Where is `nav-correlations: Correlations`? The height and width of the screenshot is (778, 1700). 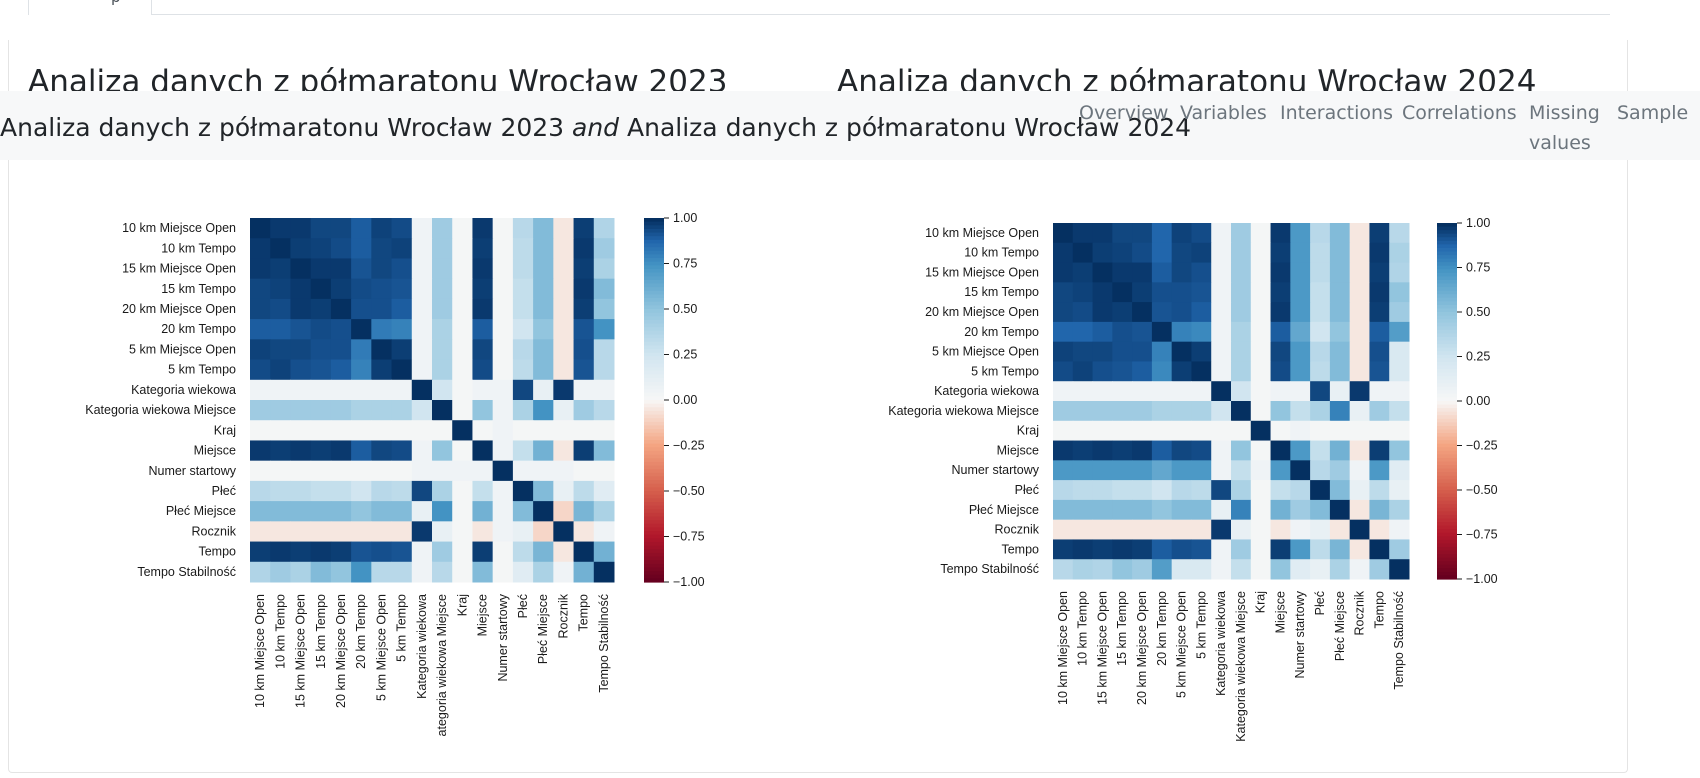
nav-correlations: Correlations is located at coordinates (1459, 113).